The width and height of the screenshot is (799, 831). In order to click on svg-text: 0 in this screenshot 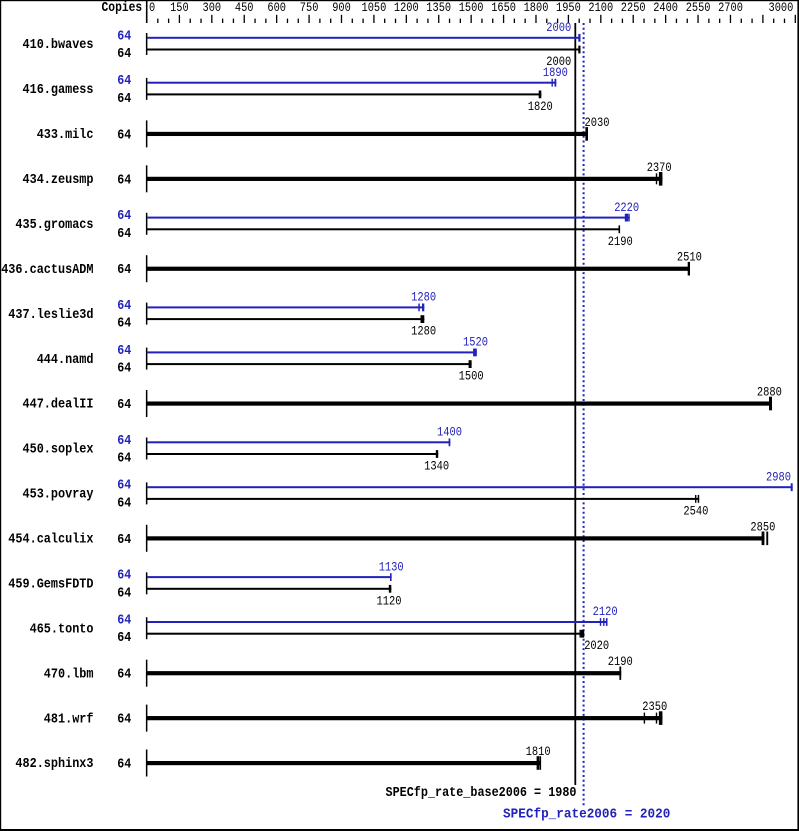, I will do `click(152, 8)`.